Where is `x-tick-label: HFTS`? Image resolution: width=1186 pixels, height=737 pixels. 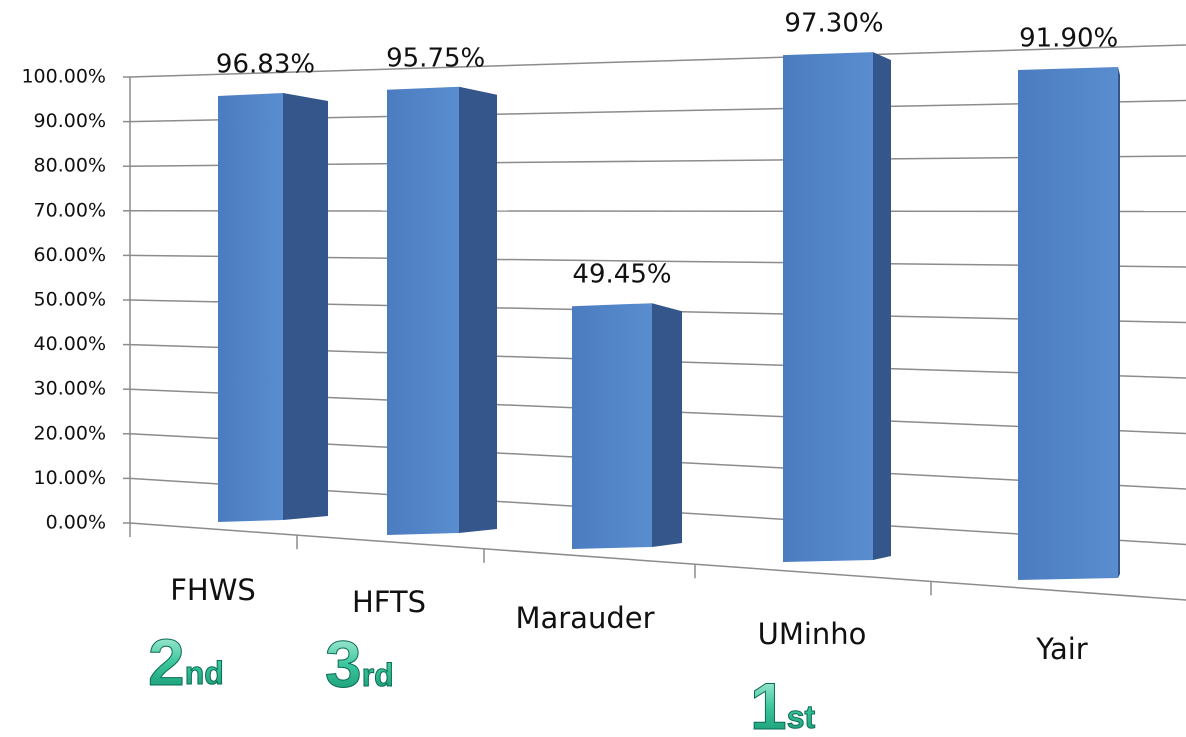 x-tick-label: HFTS is located at coordinates (389, 602).